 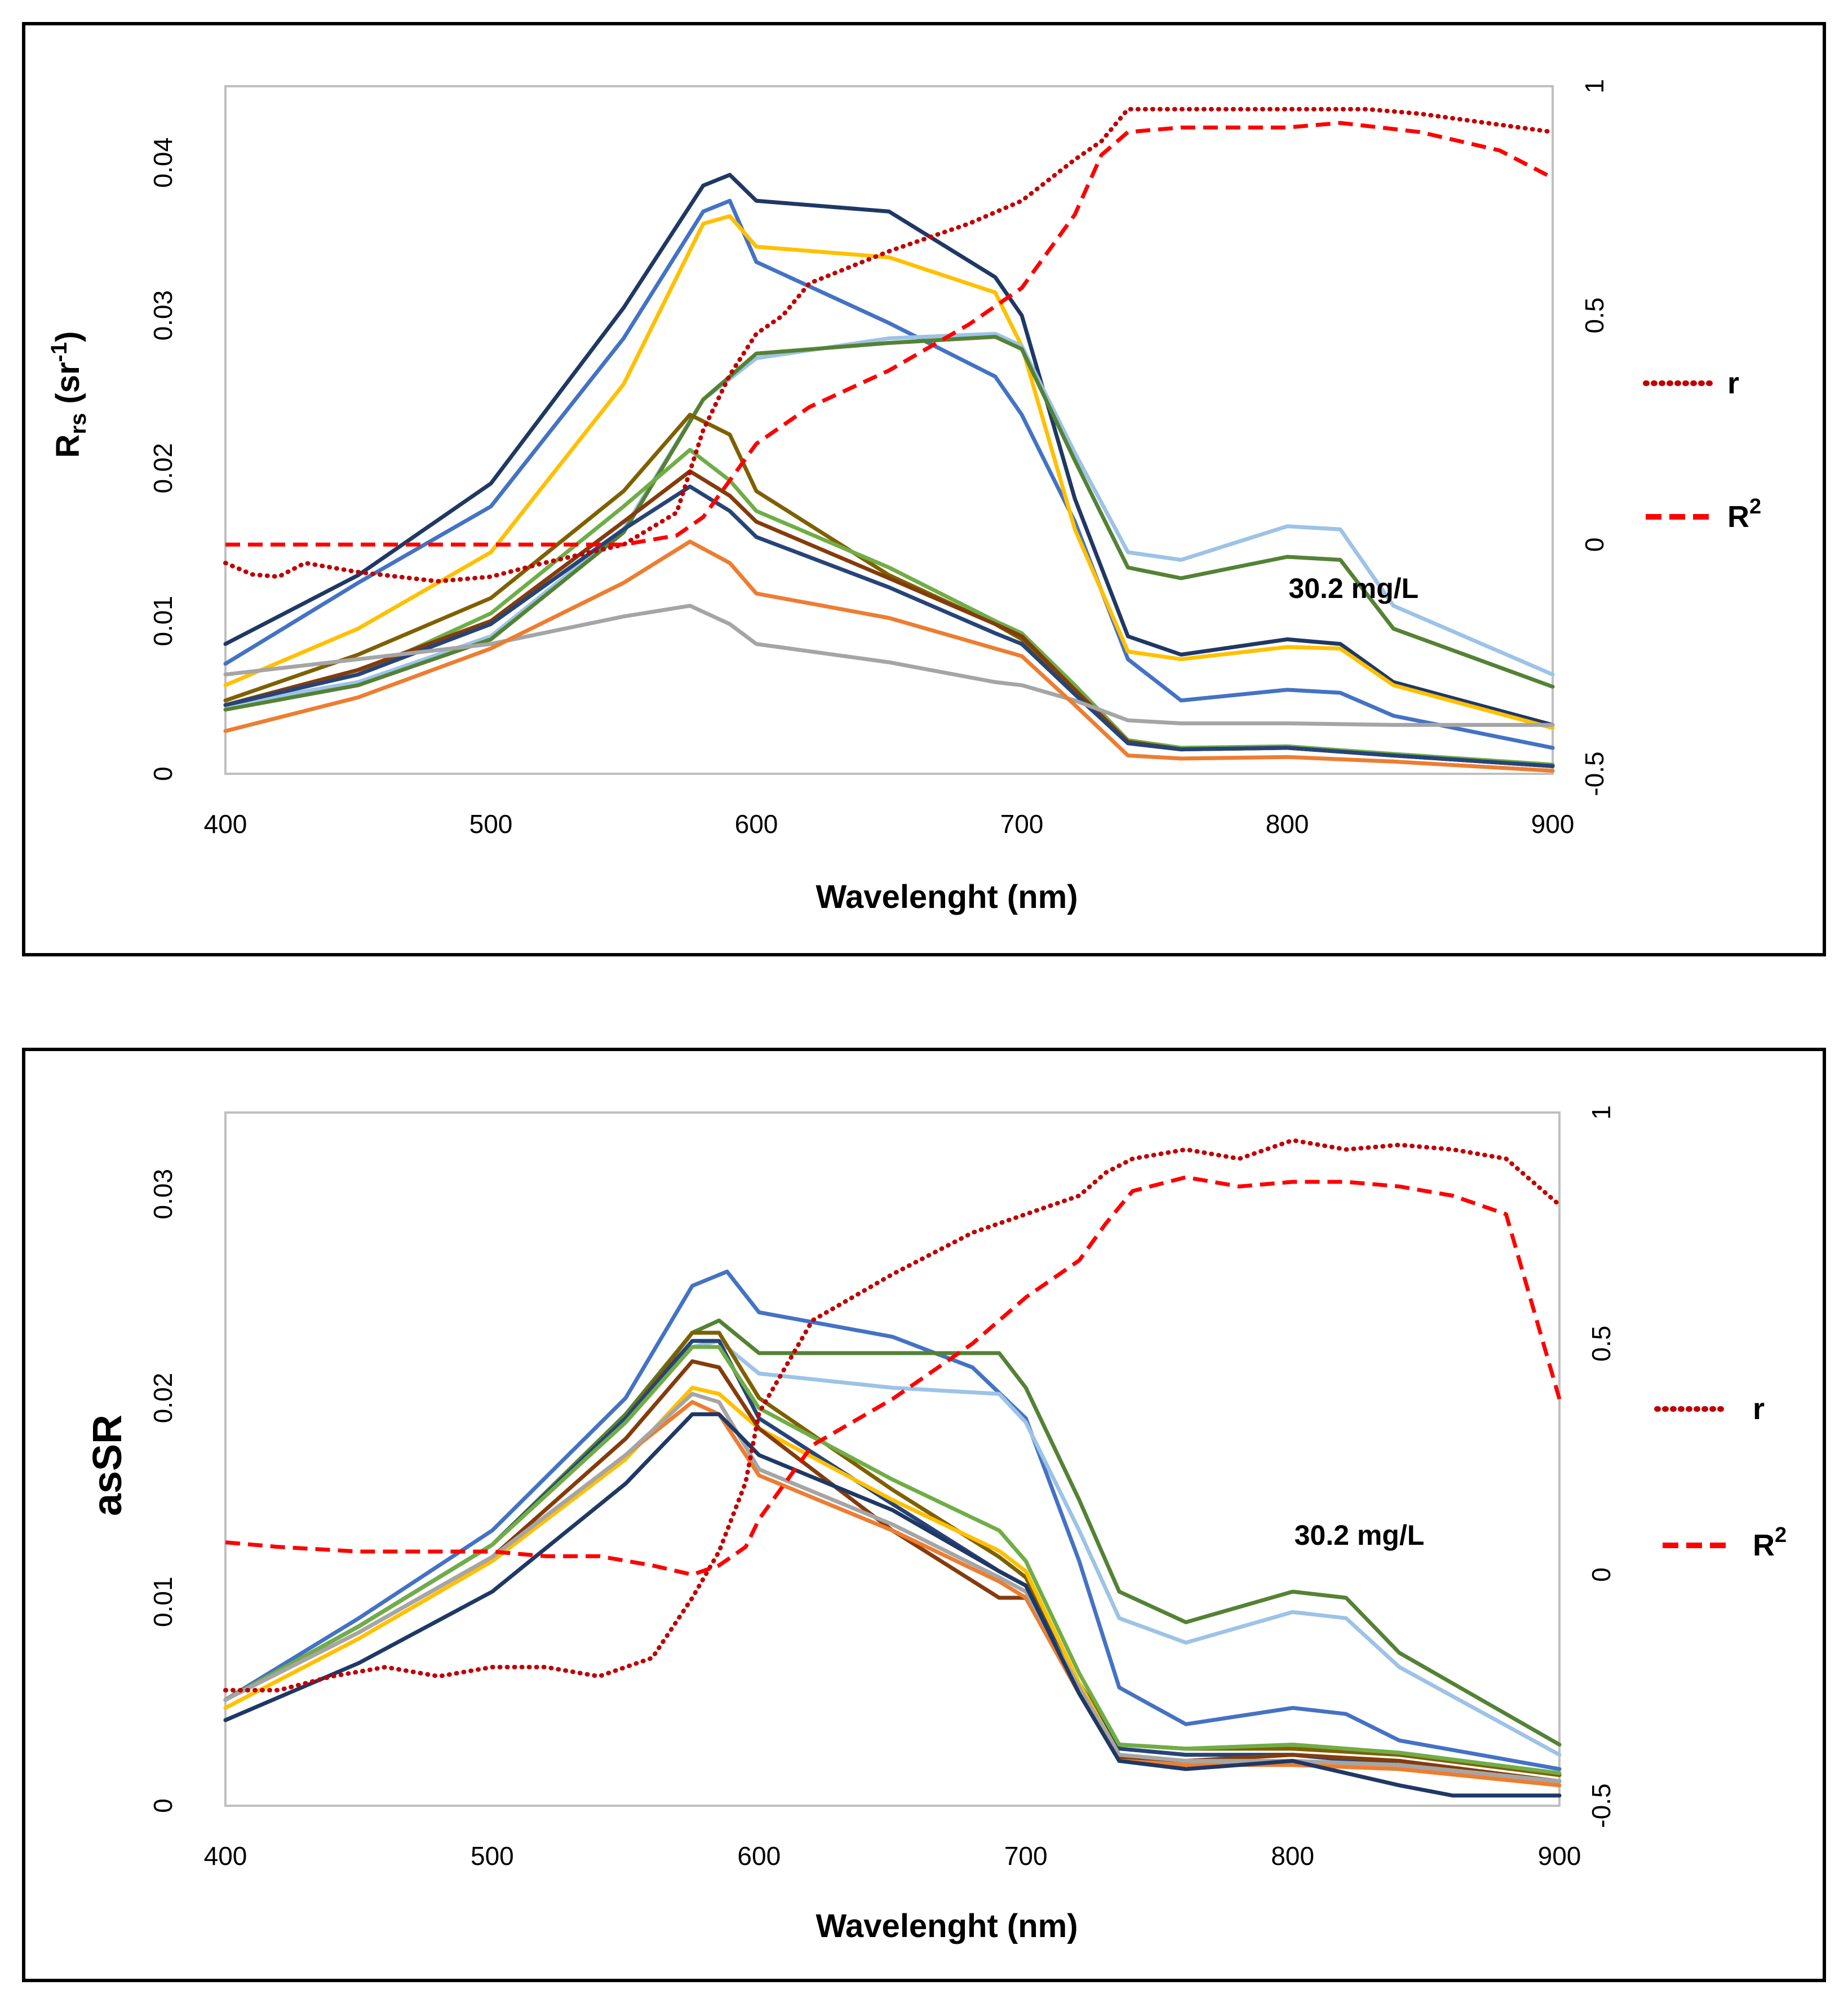 I want to click on y-axis-title-unit-open: (sr, so click(x=68, y=388).